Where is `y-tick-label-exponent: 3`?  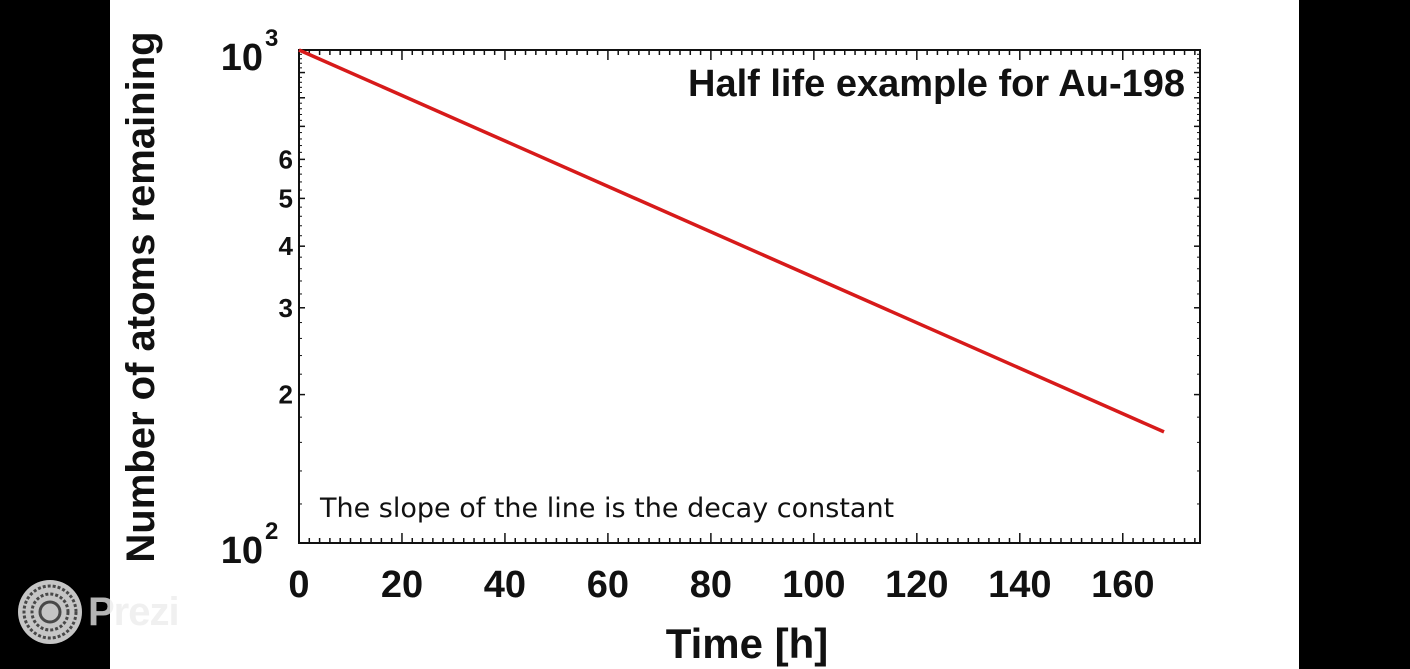
y-tick-label-exponent: 3 is located at coordinates (271, 38).